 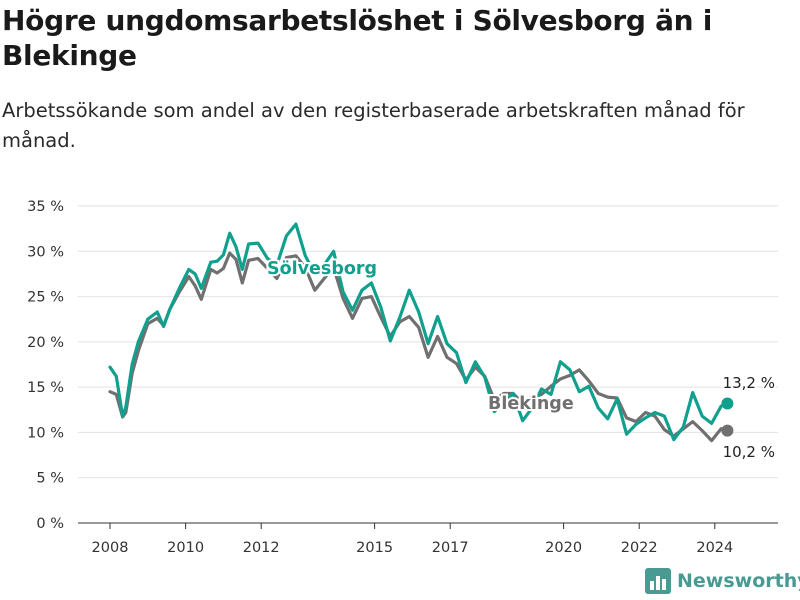 I want to click on y-tick-label: 10 %, so click(x=45, y=433).